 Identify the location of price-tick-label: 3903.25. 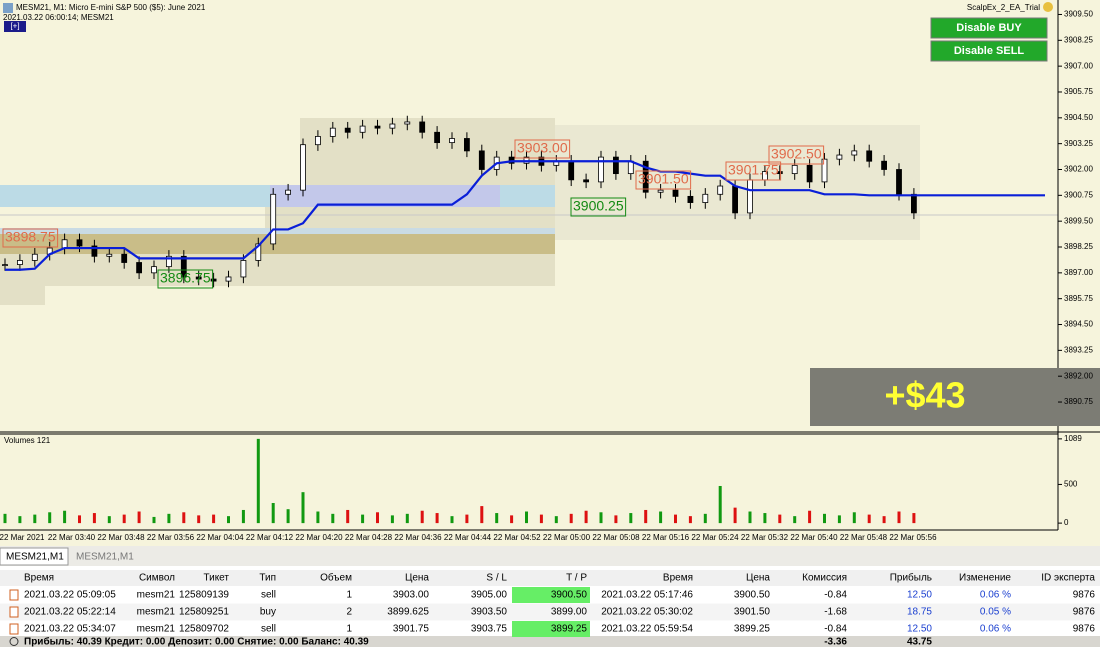
(1078, 143).